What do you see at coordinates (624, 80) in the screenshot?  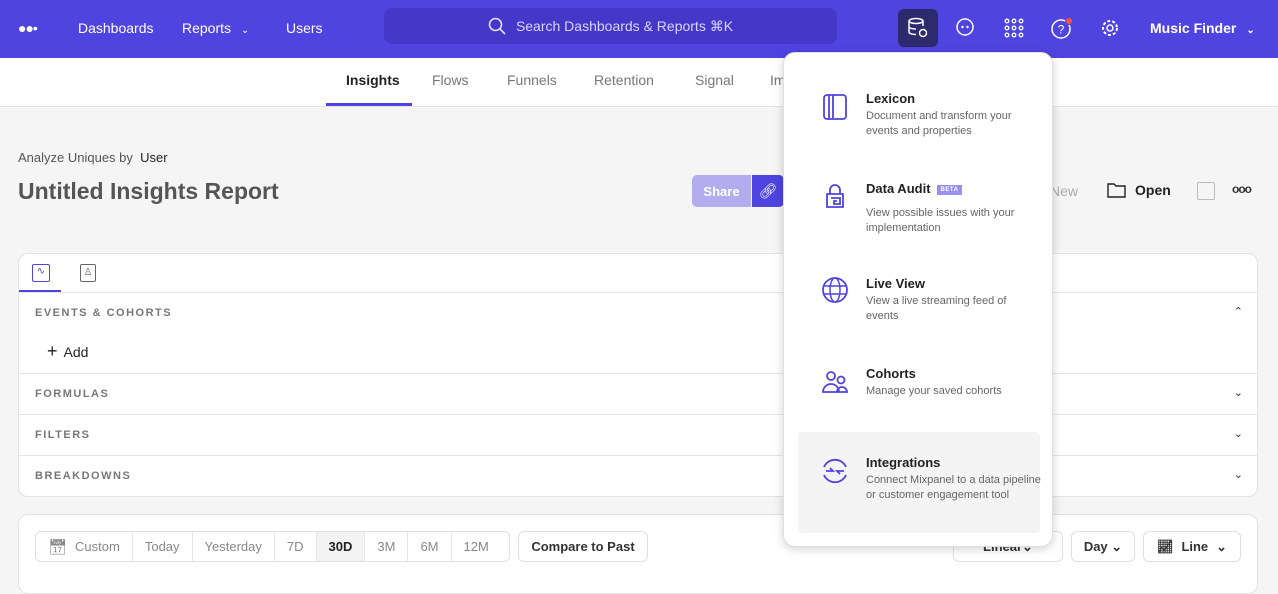 I see `tab-retention: Retention` at bounding box center [624, 80].